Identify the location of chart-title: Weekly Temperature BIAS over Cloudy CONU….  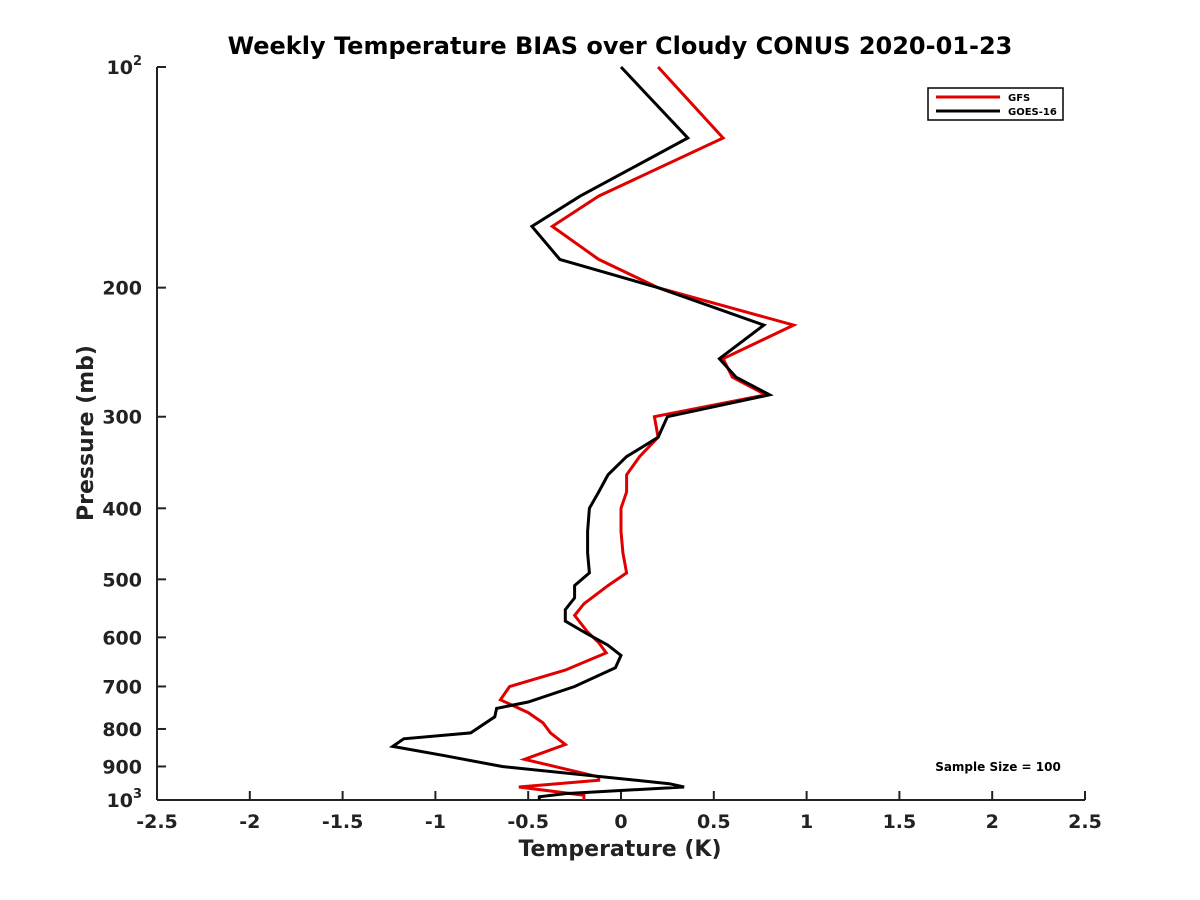
(620, 46).